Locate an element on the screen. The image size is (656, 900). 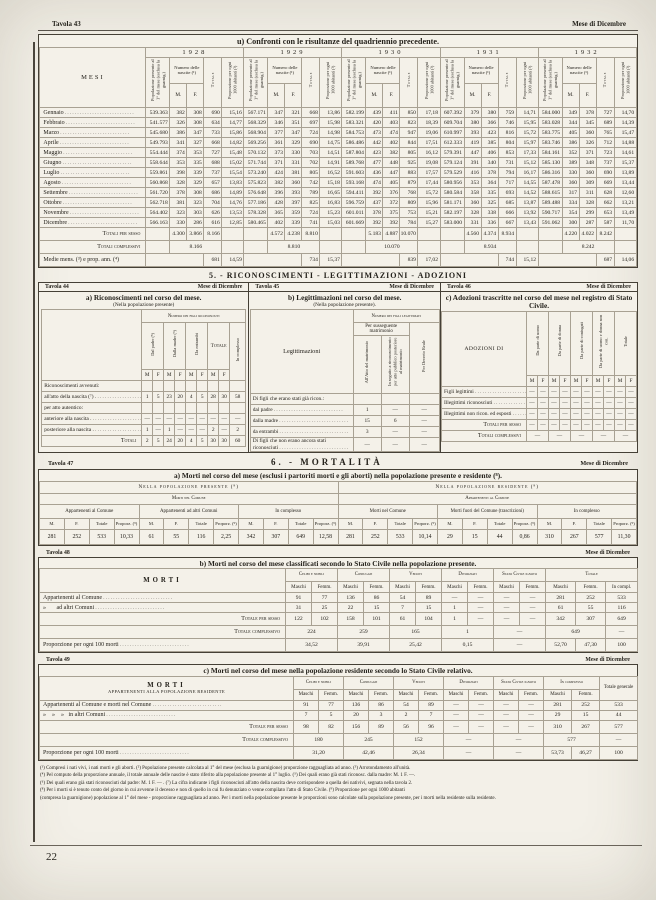
row-label: Illegittimi non ricon. ed esposti is located at coordinates (484, 413).